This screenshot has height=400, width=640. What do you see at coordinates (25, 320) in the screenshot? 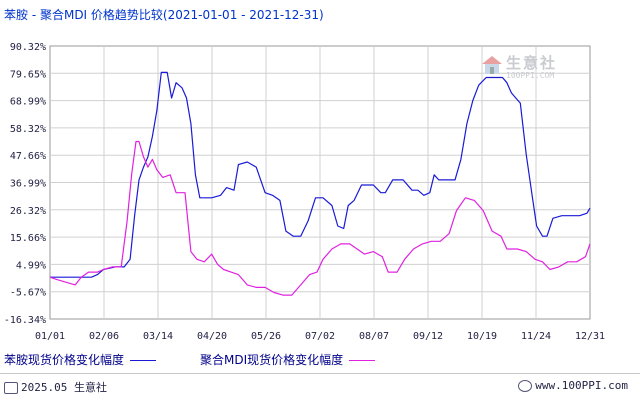
I see `y-tick-label: -16.34%` at bounding box center [25, 320].